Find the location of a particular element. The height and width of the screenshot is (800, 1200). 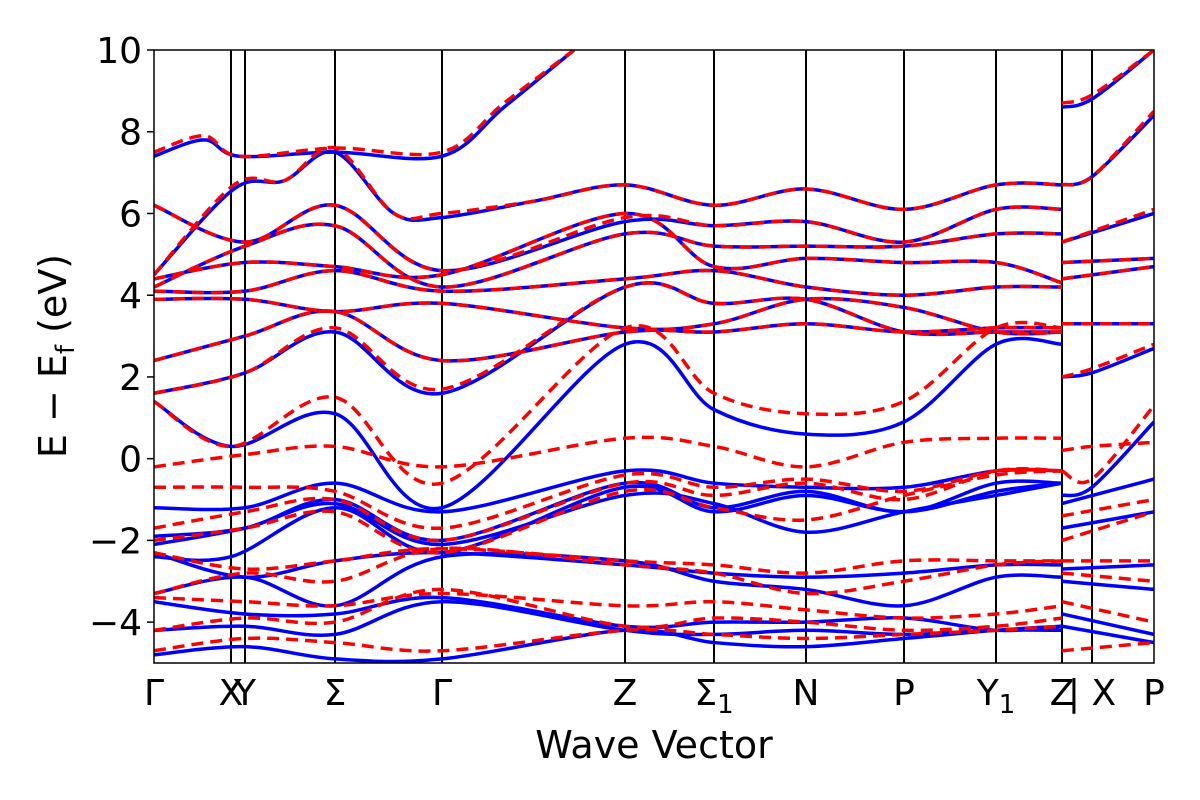

y-axis-label: E − Ef (eV) is located at coordinates (56, 356).